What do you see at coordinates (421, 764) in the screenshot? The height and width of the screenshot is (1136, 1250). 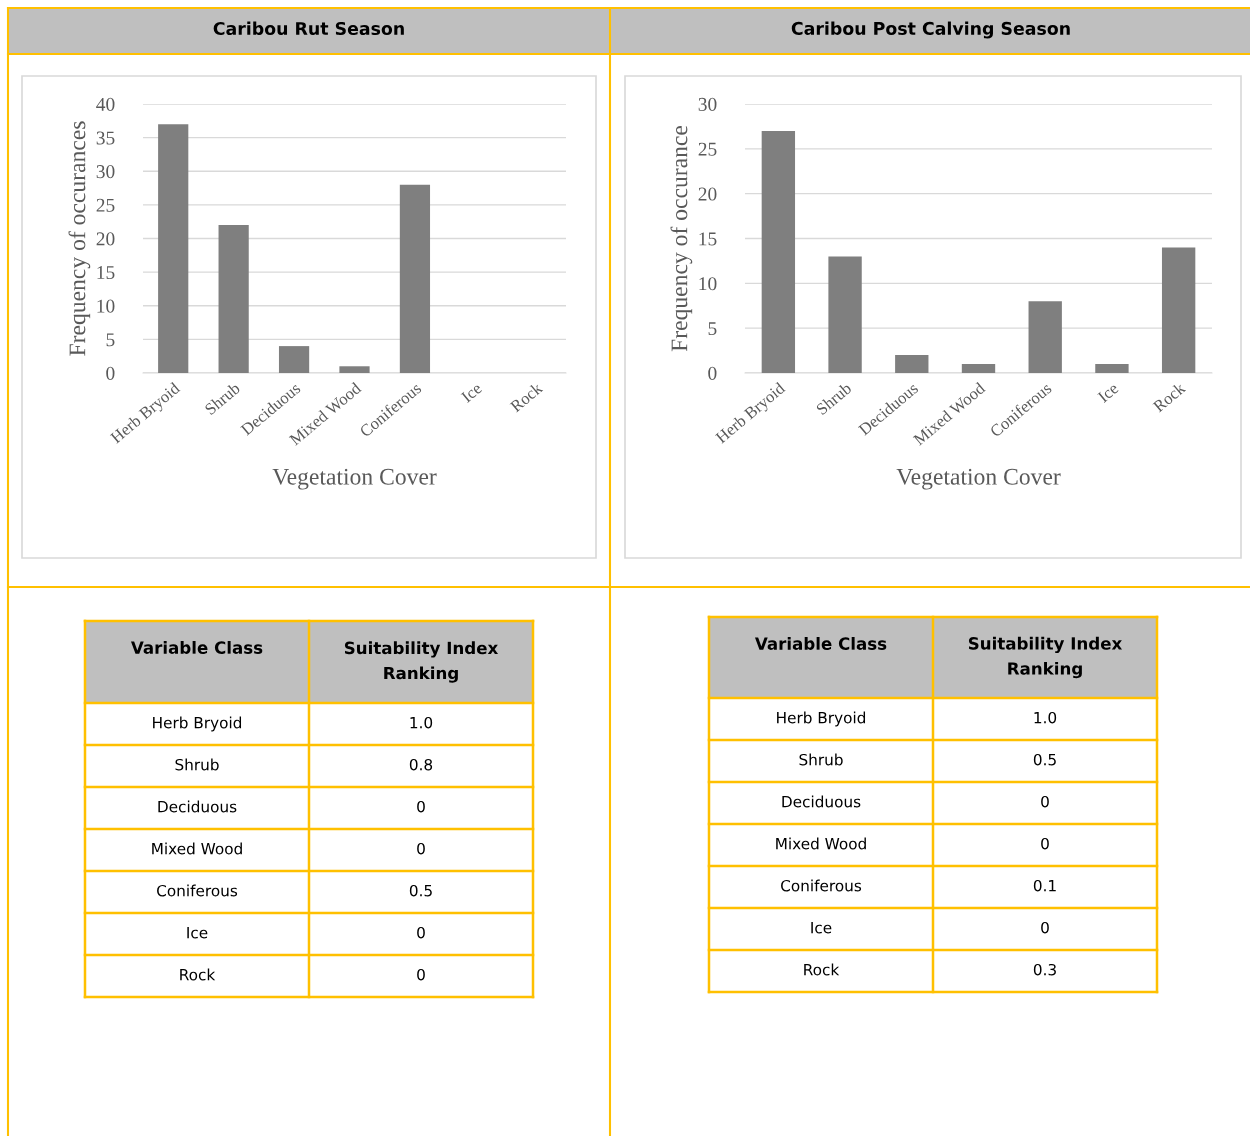 I see `data-label: 0.8` at bounding box center [421, 764].